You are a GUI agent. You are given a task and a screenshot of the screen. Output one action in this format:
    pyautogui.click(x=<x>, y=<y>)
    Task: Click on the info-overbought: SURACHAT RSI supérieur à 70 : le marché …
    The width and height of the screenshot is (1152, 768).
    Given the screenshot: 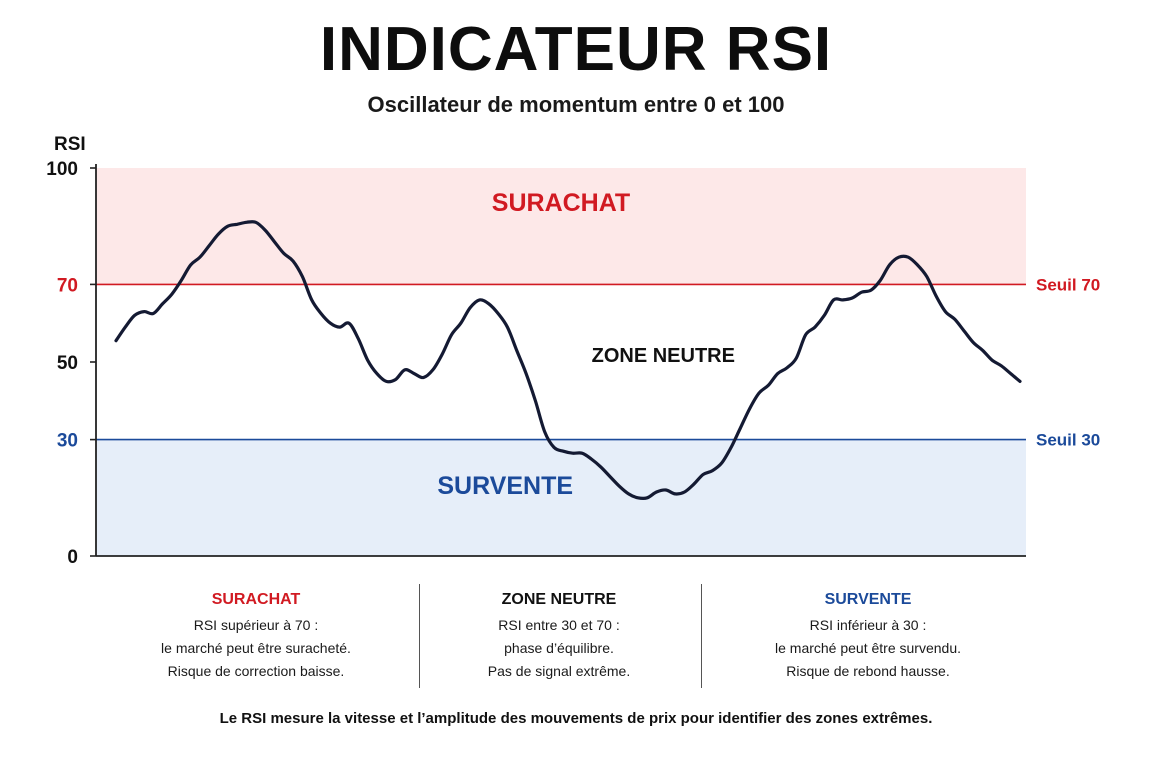 What is the action you would take?
    pyautogui.click(x=256, y=635)
    